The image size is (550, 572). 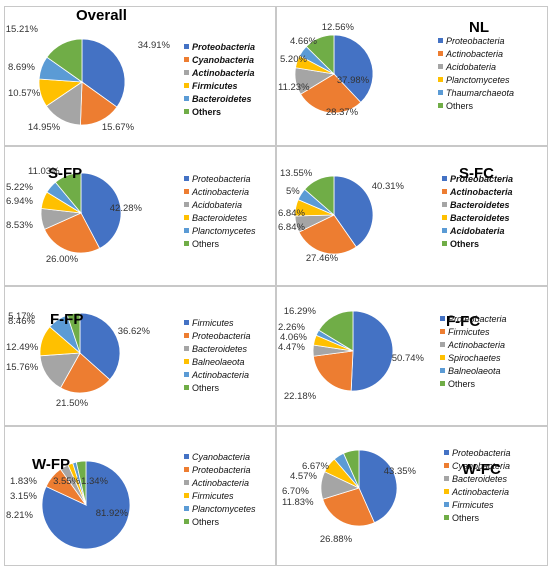 I want to click on slice-value-label: 11.23%, so click(x=294, y=87).